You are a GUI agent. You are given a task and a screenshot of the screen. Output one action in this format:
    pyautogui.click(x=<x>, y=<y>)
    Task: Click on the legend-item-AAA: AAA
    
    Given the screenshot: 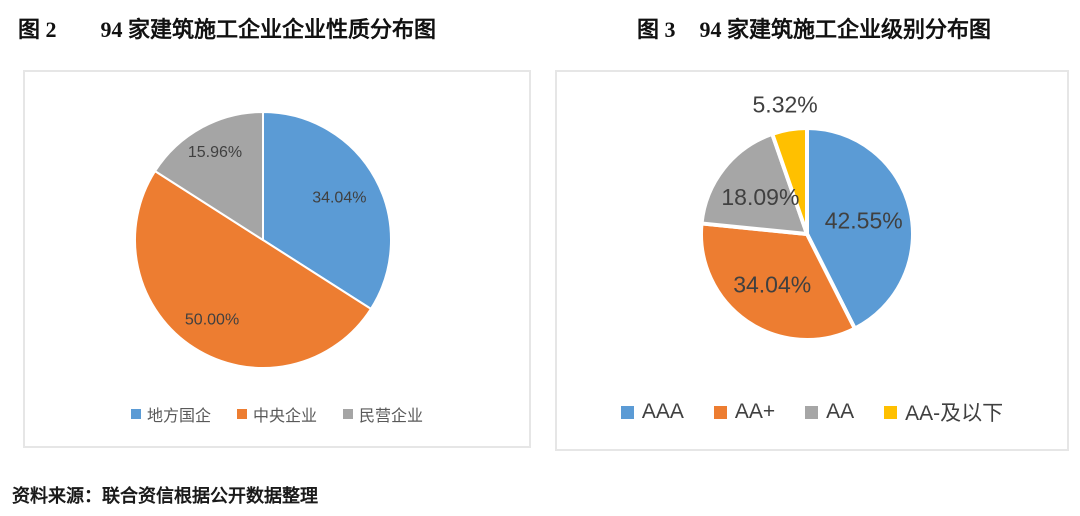 What is the action you would take?
    pyautogui.click(x=652, y=412)
    